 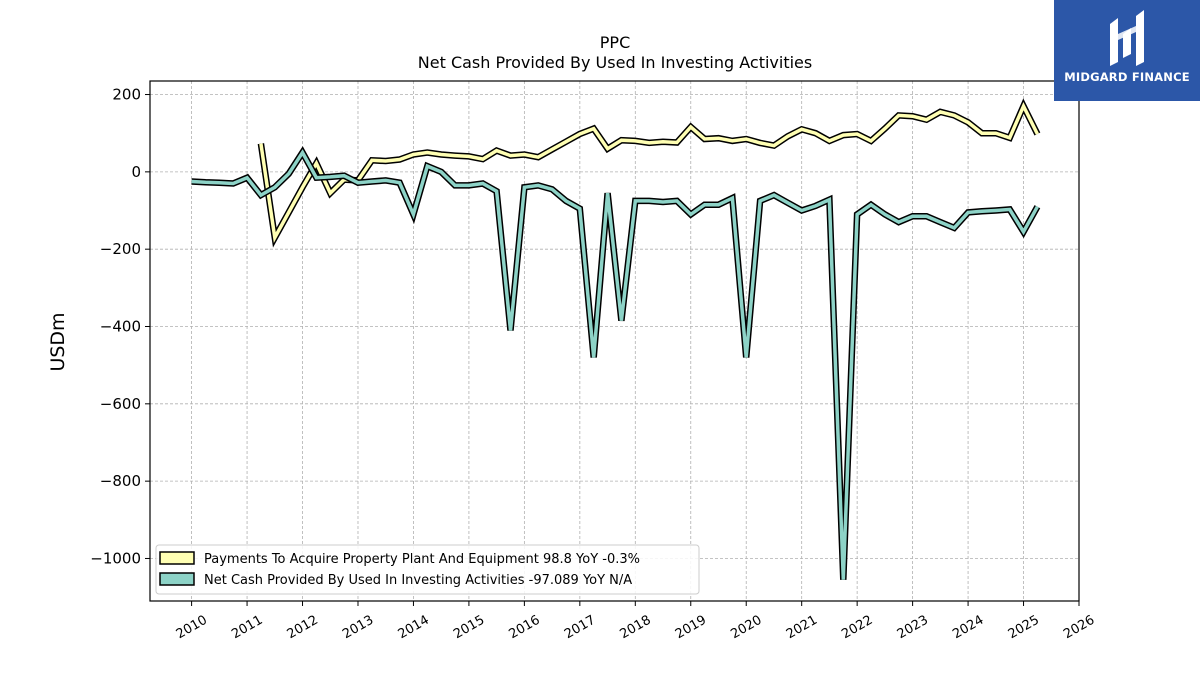 I want to click on series-payments-line, so click(x=649, y=173).